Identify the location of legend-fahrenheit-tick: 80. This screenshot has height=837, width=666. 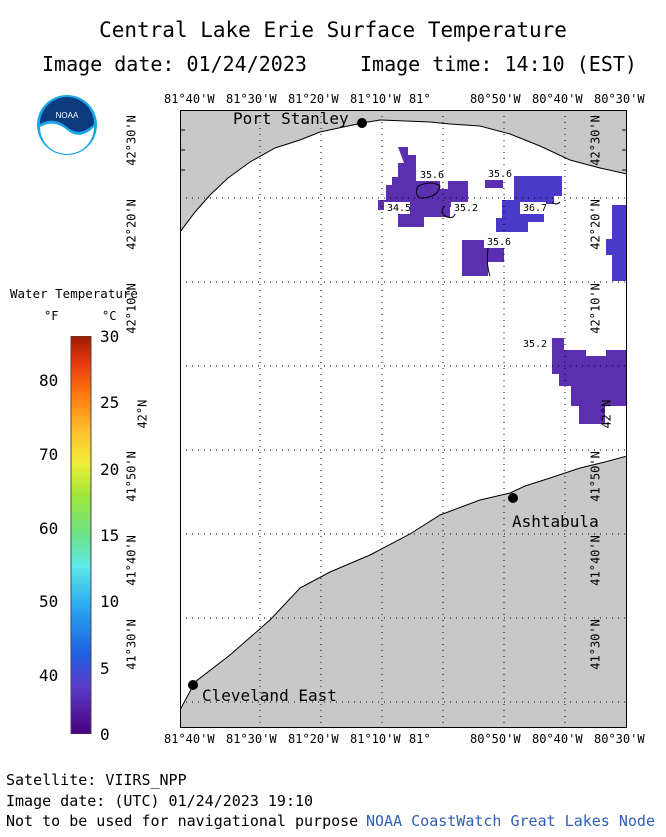
(49, 381).